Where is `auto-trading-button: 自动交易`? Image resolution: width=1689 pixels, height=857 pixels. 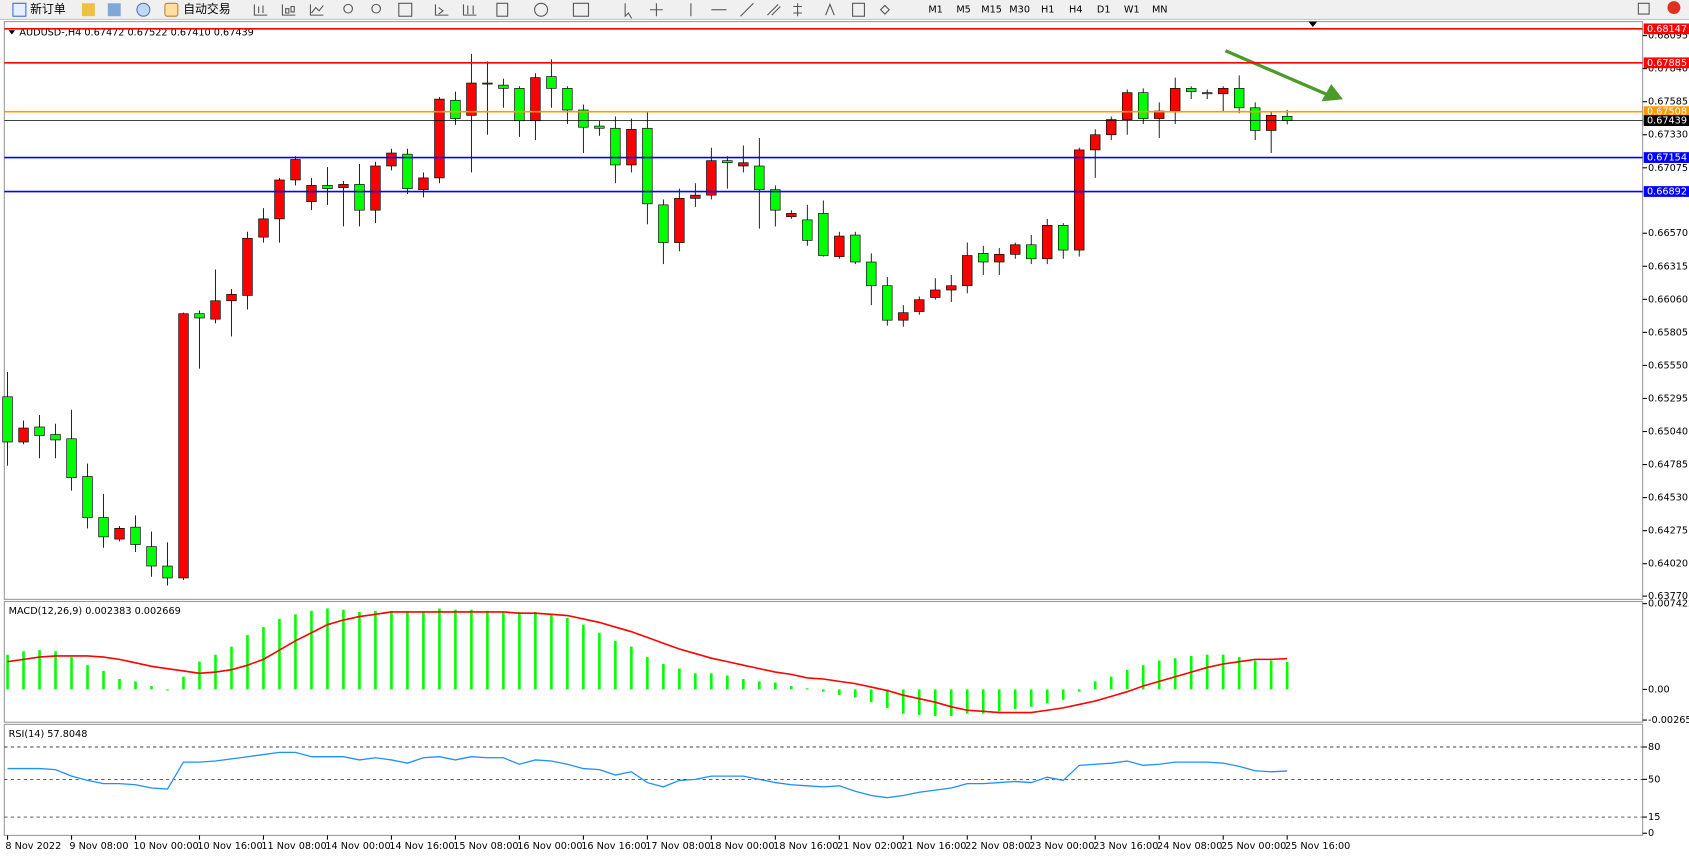
auto-trading-button: 自动交易 is located at coordinates (197, 9).